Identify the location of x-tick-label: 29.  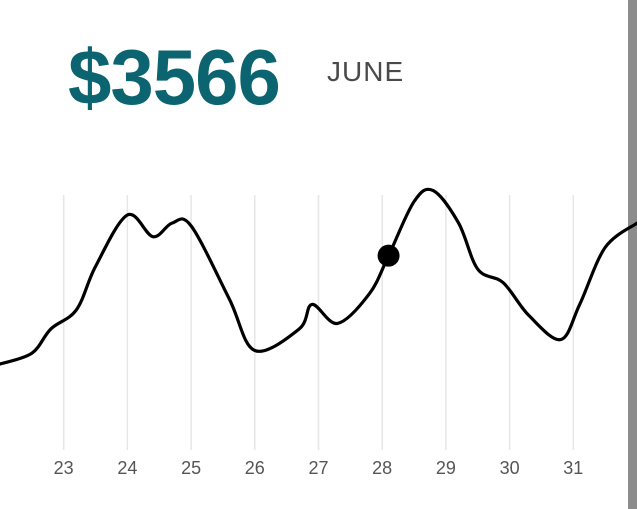
(446, 468).